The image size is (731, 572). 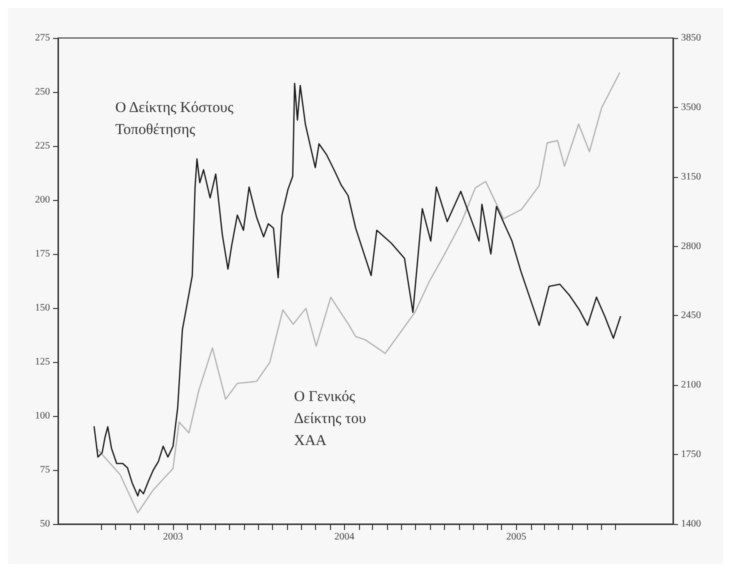 What do you see at coordinates (691, 454) in the screenshot?
I see `y2-tick-label: 1750` at bounding box center [691, 454].